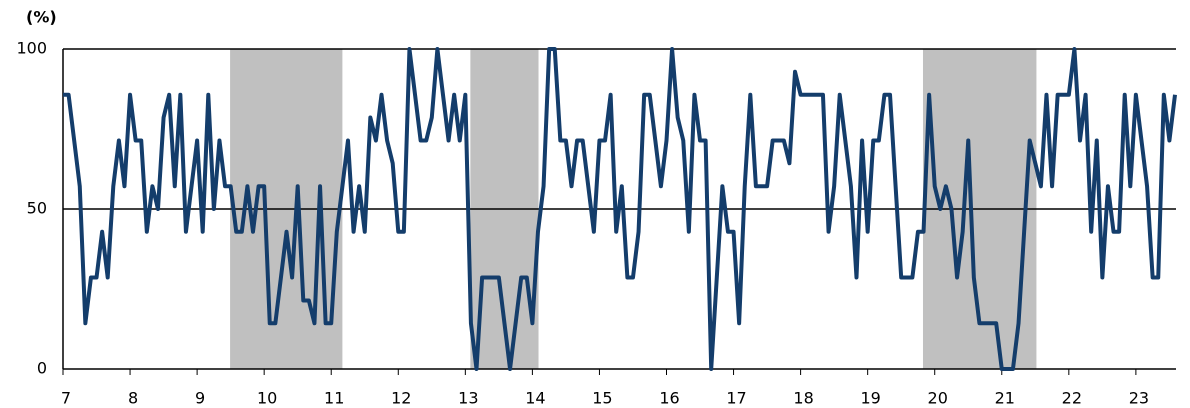 This screenshot has width=1190, height=408. I want to click on y-tick-label: 100, so click(31, 48).